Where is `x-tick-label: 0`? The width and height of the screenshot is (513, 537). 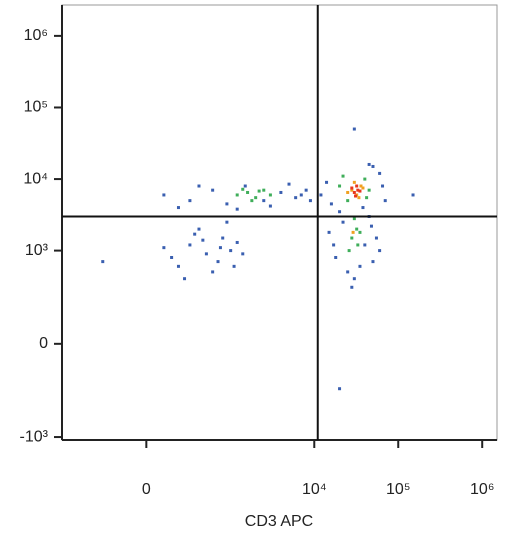
x-tick-label: 0 is located at coordinates (146, 489).